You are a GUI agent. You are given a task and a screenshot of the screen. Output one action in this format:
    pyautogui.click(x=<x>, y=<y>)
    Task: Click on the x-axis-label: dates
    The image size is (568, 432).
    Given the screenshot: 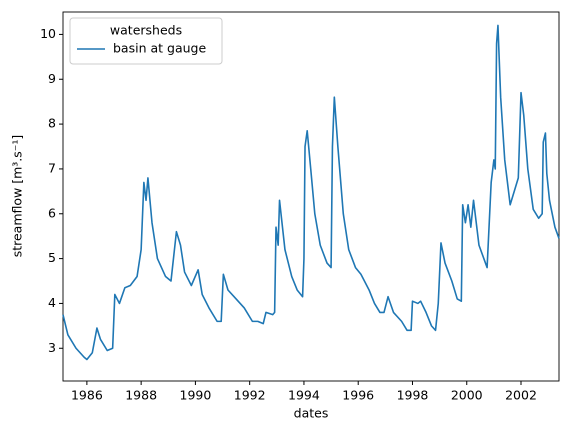 What is the action you would take?
    pyautogui.click(x=311, y=413)
    